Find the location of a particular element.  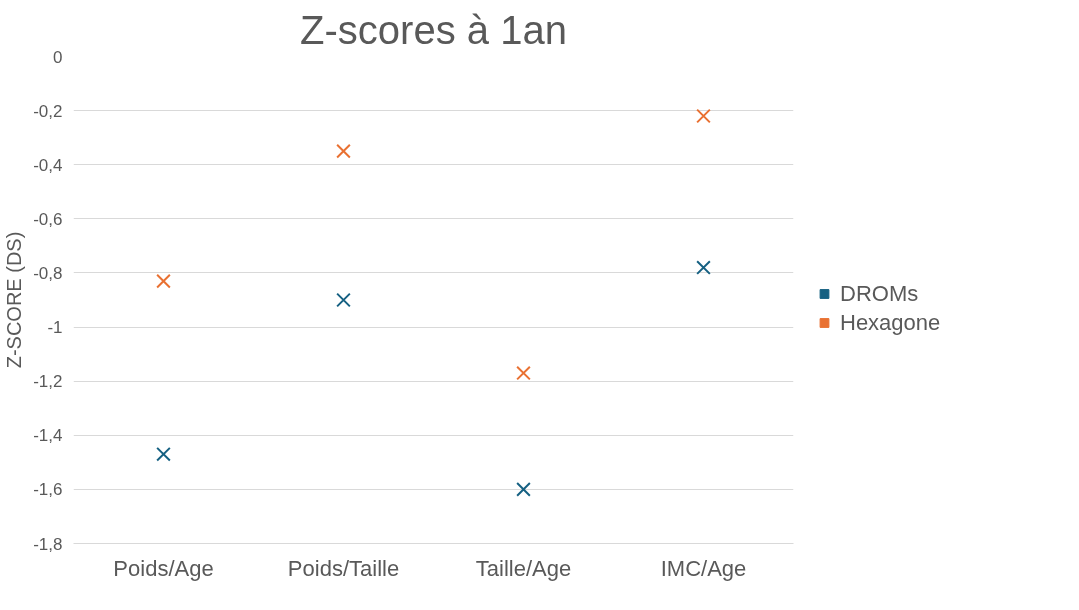

legend-label: DROMs is located at coordinates (879, 293).